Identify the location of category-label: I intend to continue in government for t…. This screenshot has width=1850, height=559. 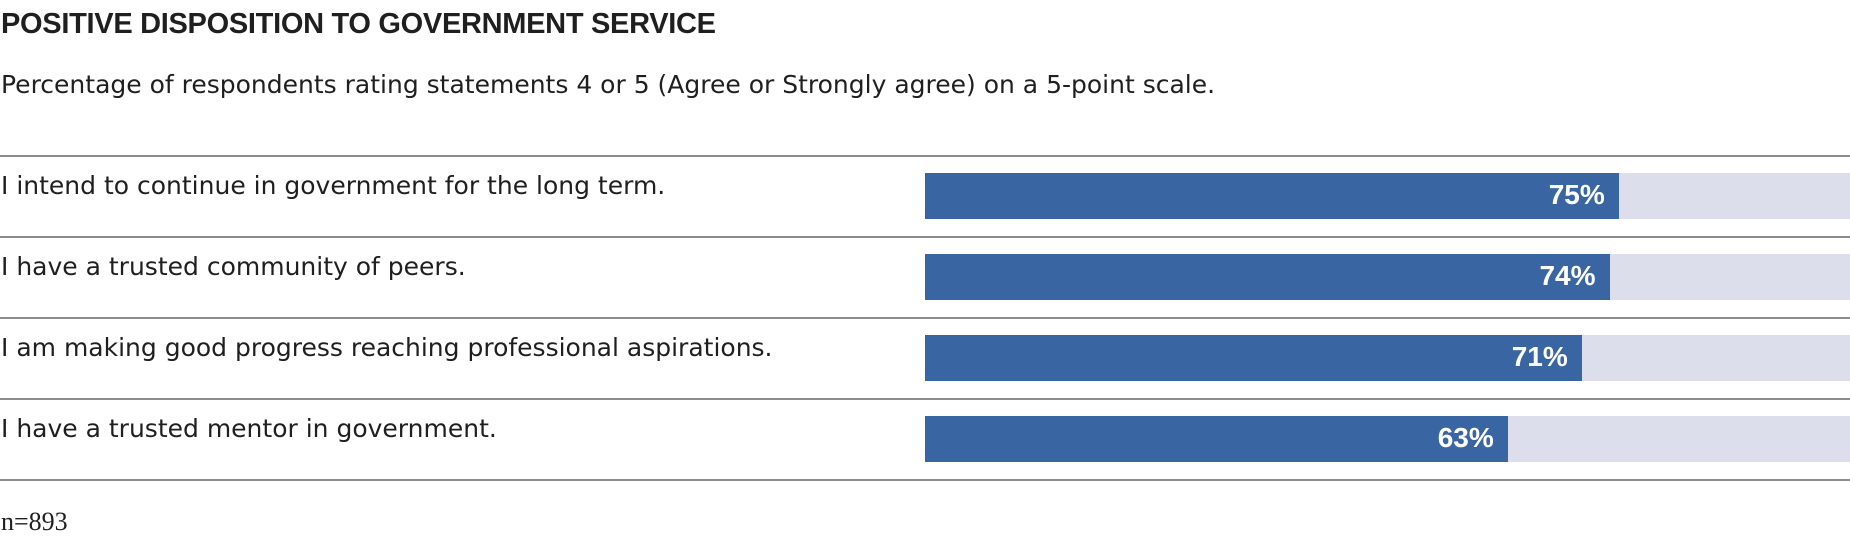
(333, 185).